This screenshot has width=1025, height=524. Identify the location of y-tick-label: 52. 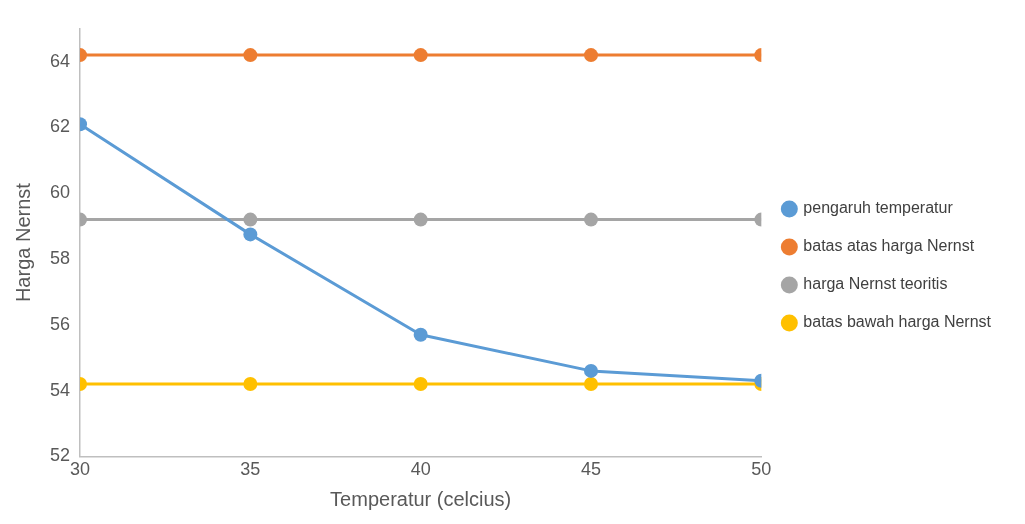
(60, 455).